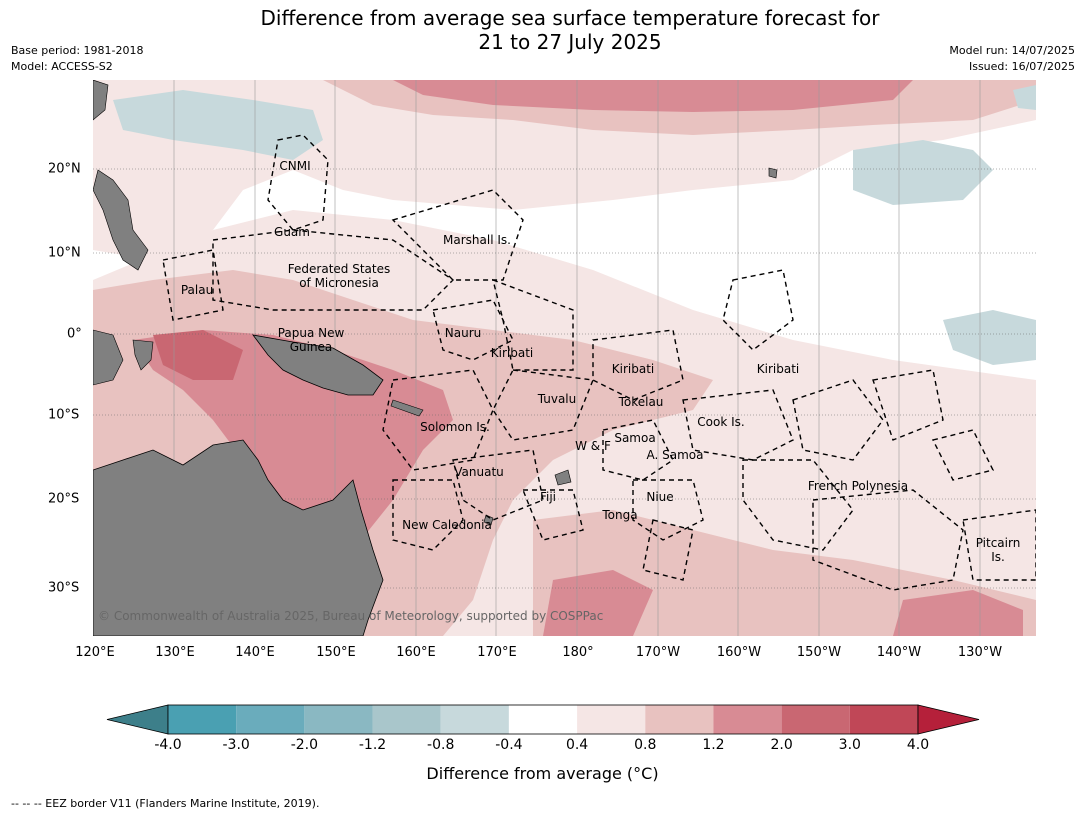 The width and height of the screenshot is (1085, 816). What do you see at coordinates (77, 50) in the screenshot?
I see `base-period: Base period: 1981-2018` at bounding box center [77, 50].